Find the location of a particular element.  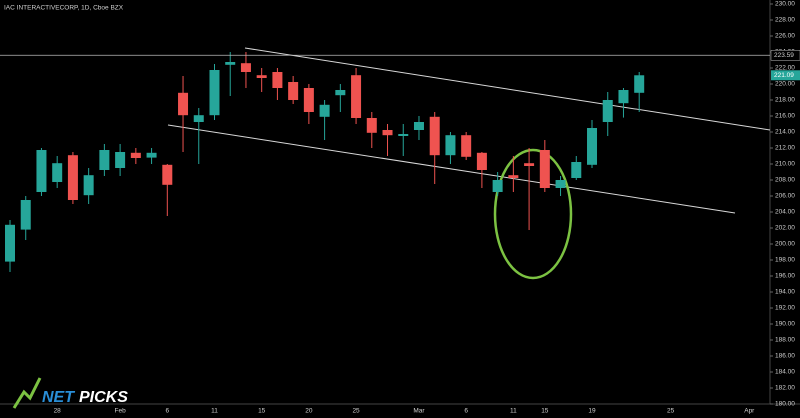

reference-label: 223.59 is located at coordinates (784, 55).